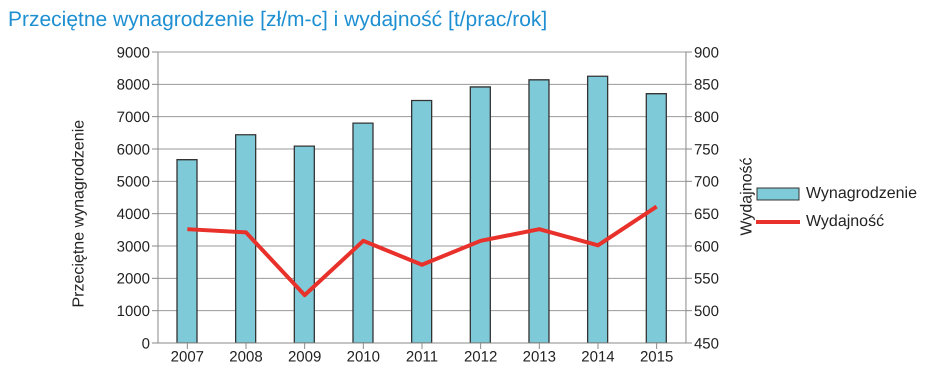 The width and height of the screenshot is (945, 391). I want to click on y-tick-label: 2000, so click(133, 279).